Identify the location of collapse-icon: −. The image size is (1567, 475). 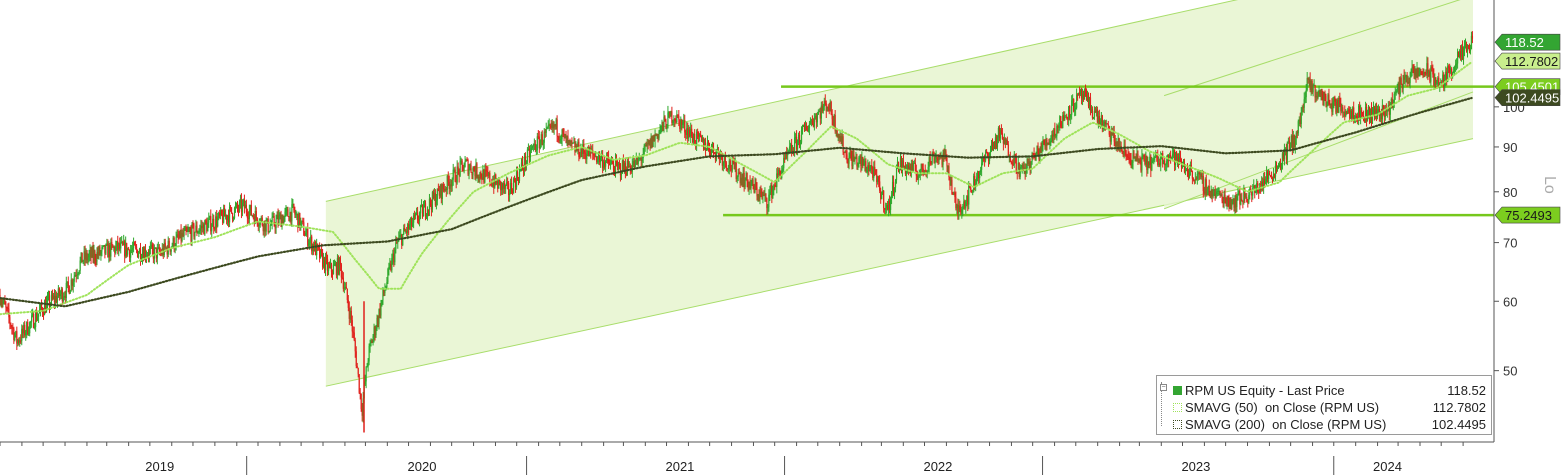
(1163, 387).